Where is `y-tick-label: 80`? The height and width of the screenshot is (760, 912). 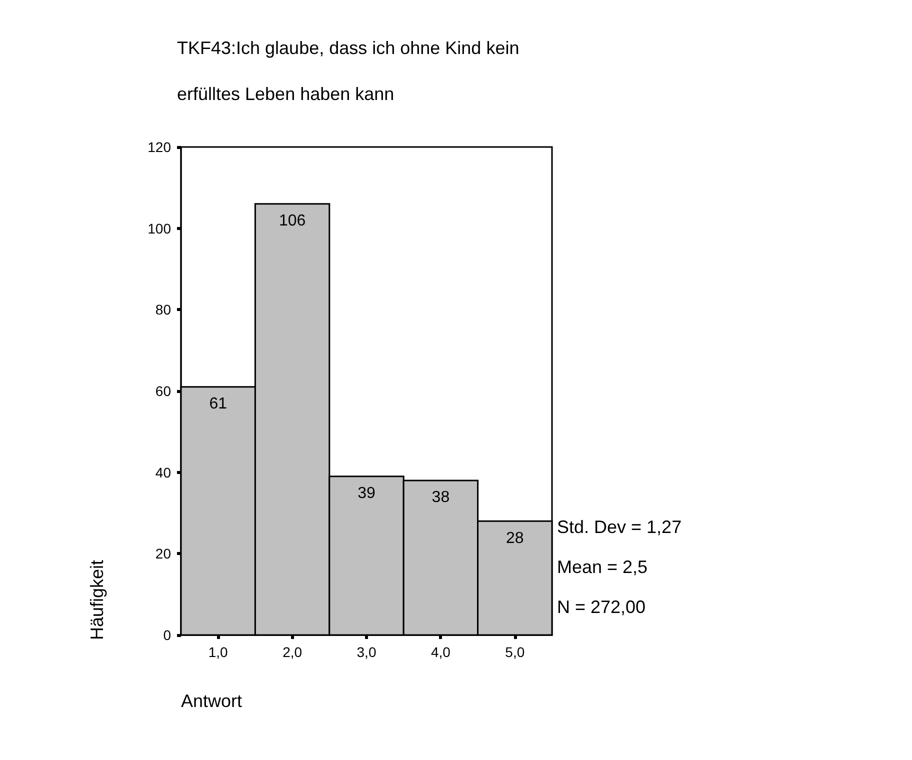 y-tick-label: 80 is located at coordinates (163, 310).